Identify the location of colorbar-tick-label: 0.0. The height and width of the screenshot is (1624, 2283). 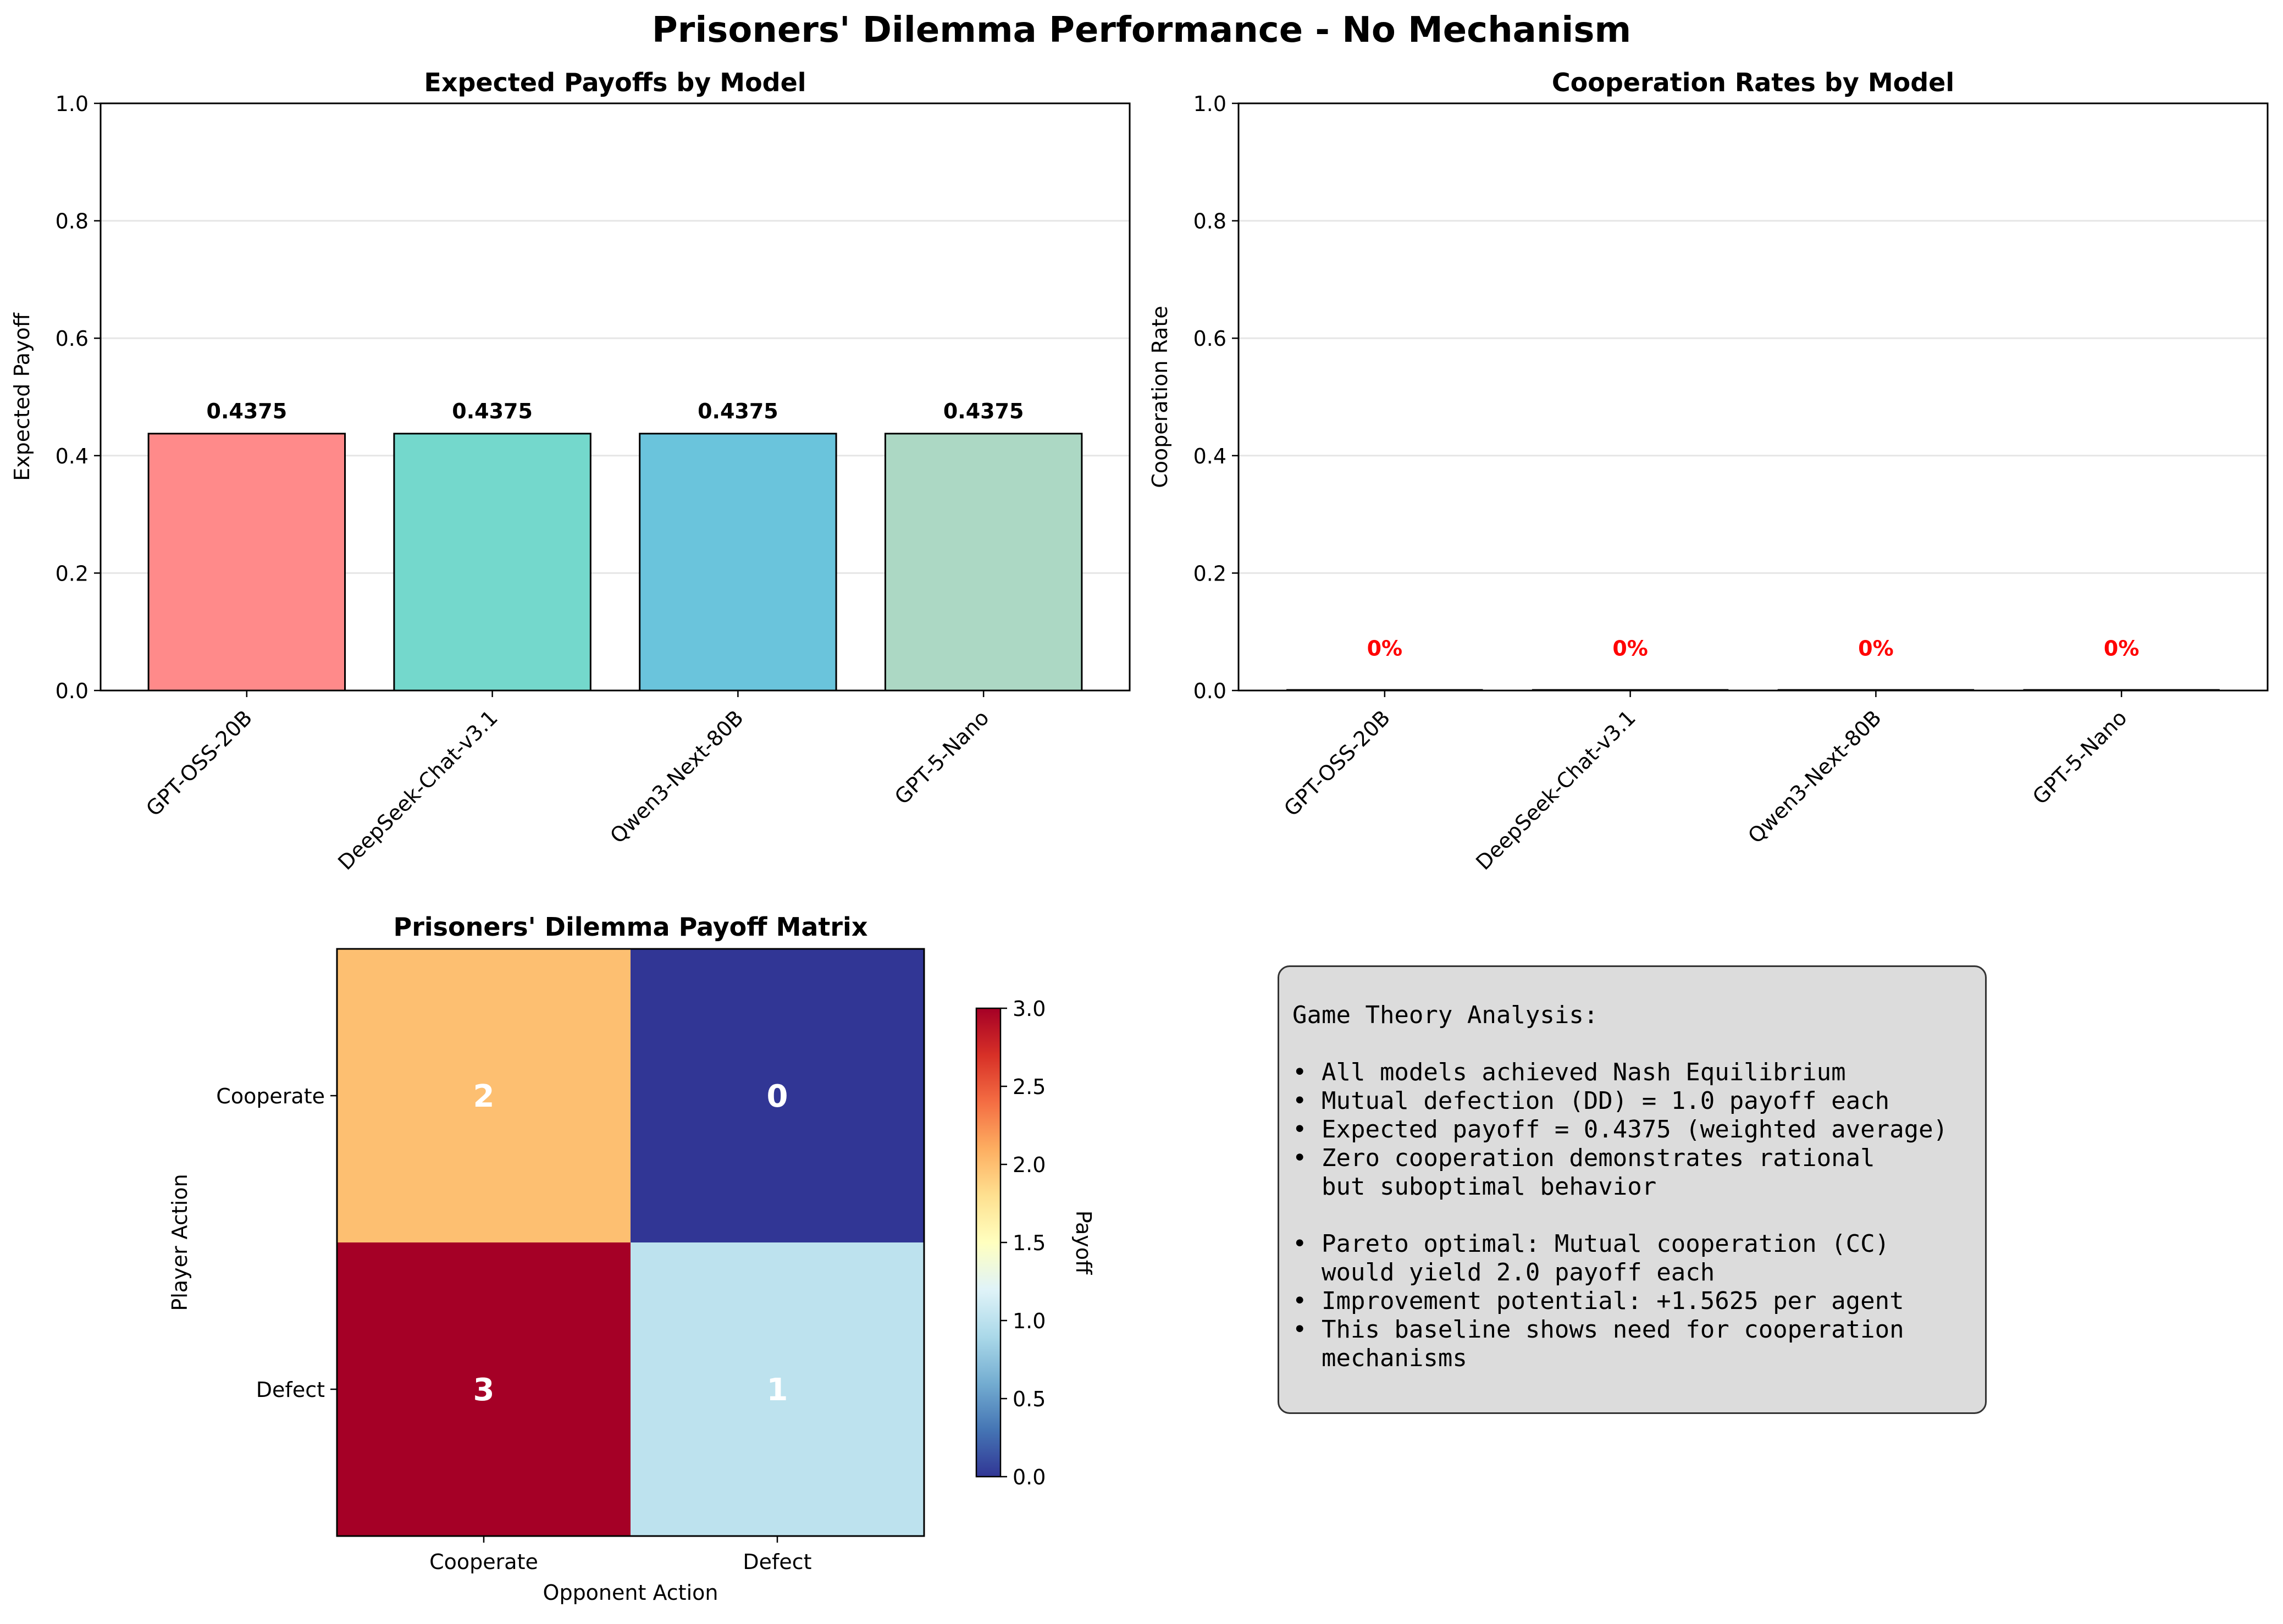
(1029, 1477).